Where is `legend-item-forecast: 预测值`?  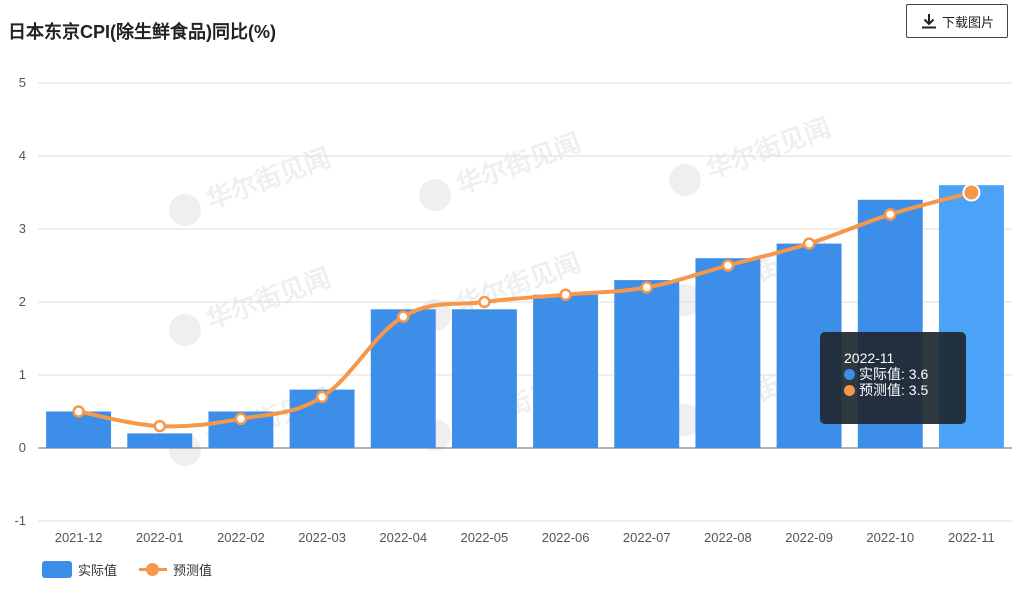 legend-item-forecast: 预测值 is located at coordinates (175, 569).